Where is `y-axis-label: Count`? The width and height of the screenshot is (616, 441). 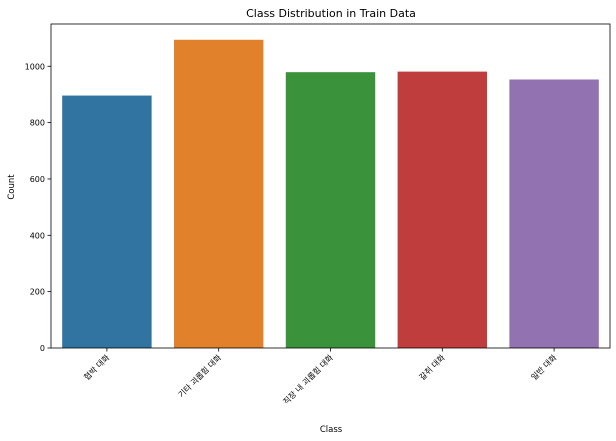 y-axis-label: Count is located at coordinates (12, 187).